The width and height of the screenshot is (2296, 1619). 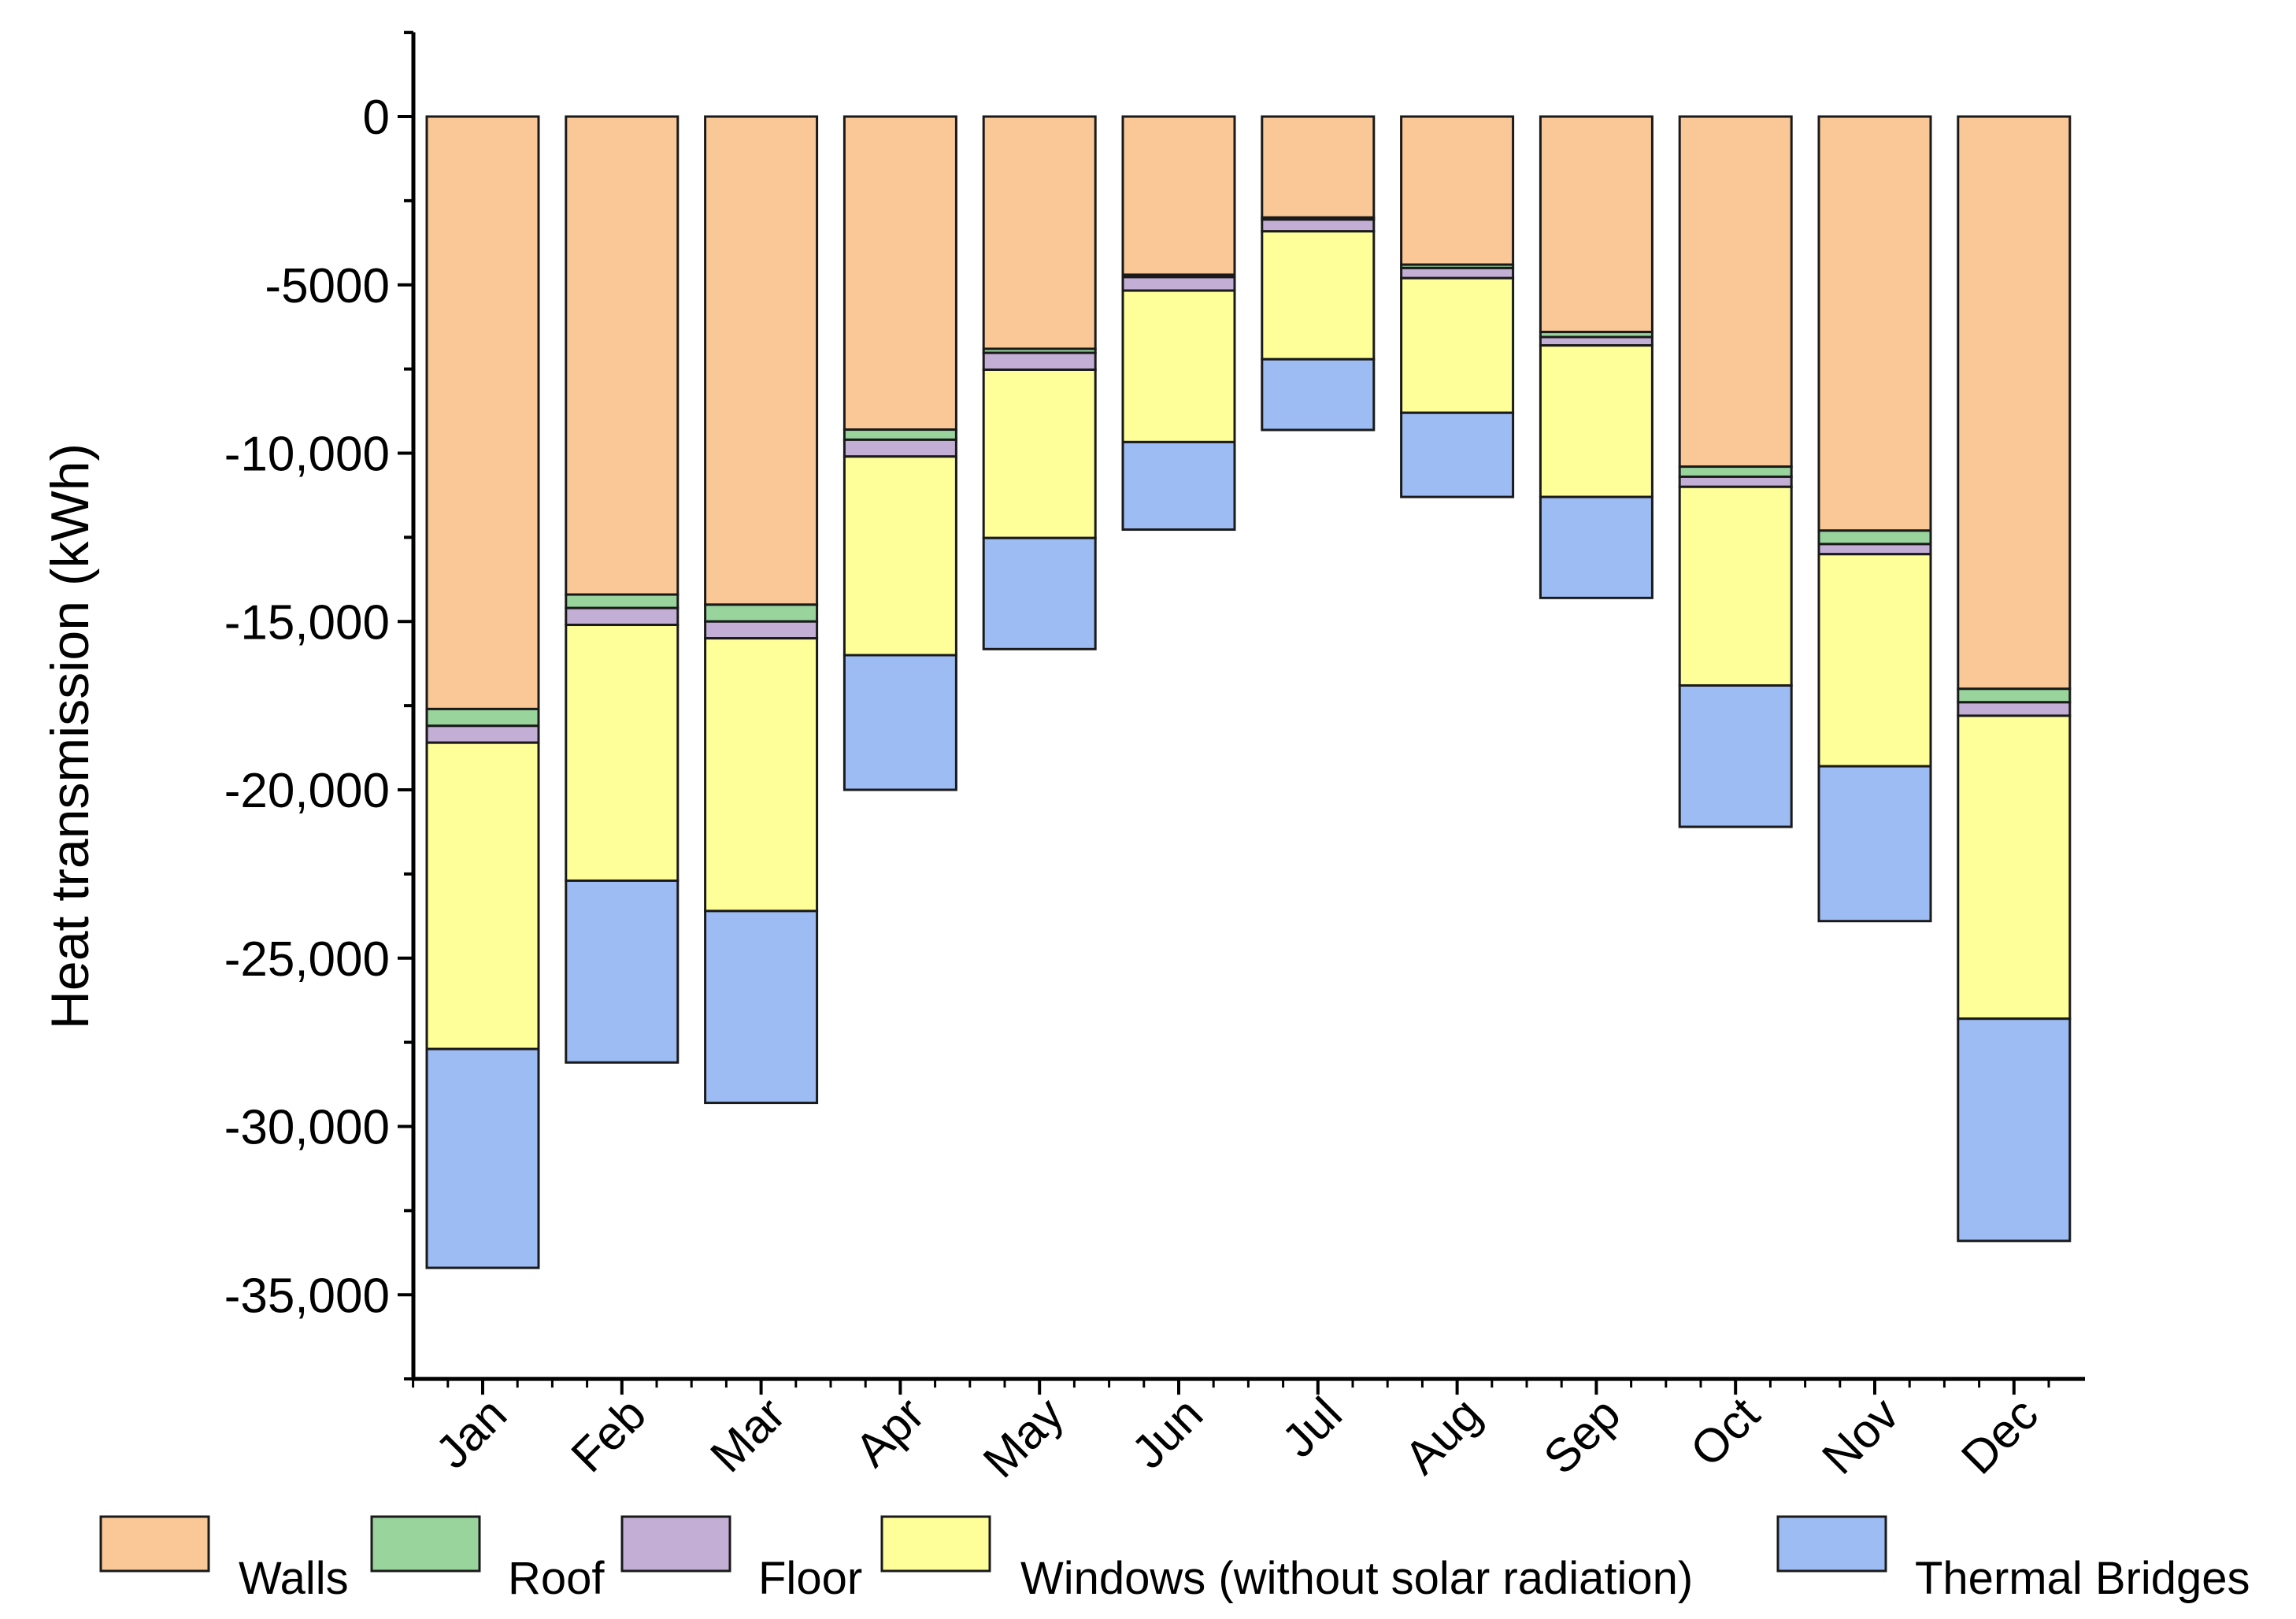 What do you see at coordinates (1167, 1433) in the screenshot?
I see `x-tick-label: Jun` at bounding box center [1167, 1433].